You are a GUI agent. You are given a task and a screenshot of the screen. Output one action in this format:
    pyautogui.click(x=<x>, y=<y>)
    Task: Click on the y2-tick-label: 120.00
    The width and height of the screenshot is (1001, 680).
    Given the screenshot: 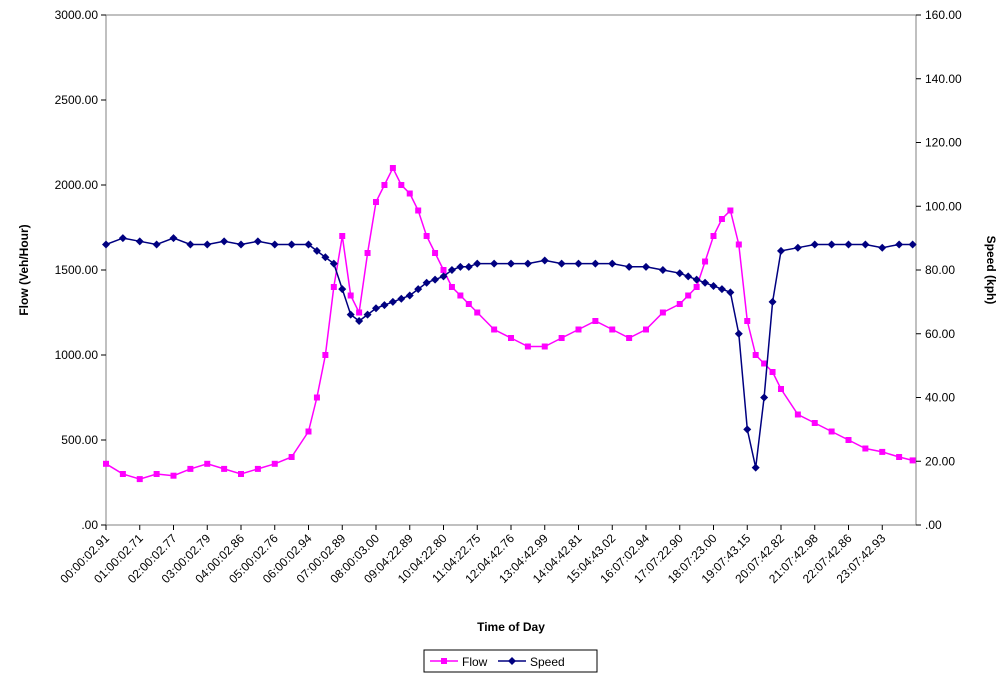 What is the action you would take?
    pyautogui.click(x=943, y=143)
    